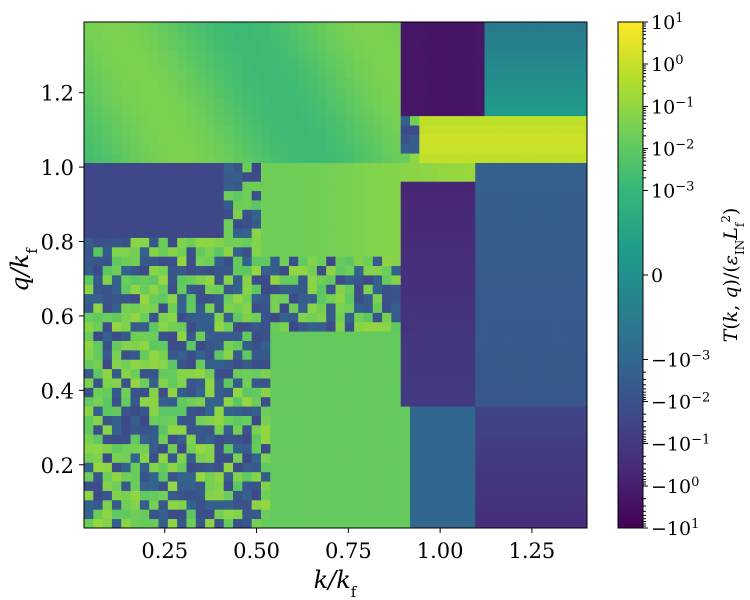 This screenshot has width=750, height=600. I want to click on colorbar-title-div: )/(, so click(731, 275).